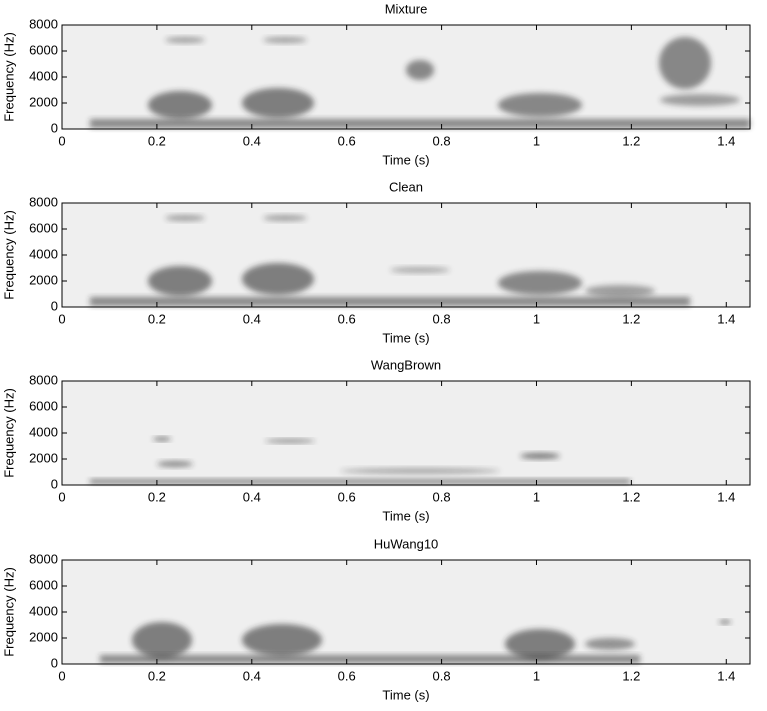 The height and width of the screenshot is (711, 767). Describe the element at coordinates (406, 433) in the screenshot. I see `plot-area` at that location.